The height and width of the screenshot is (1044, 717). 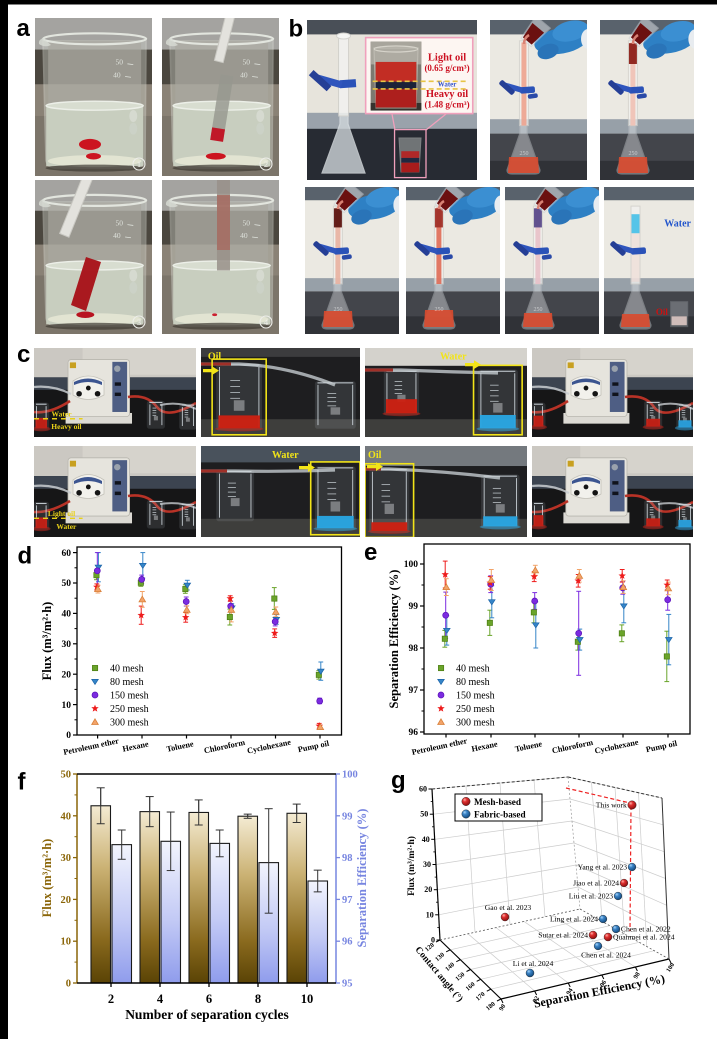 What do you see at coordinates (606, 955) in the screenshot?
I see `svg-text: Chen et al. 2024` at bounding box center [606, 955].